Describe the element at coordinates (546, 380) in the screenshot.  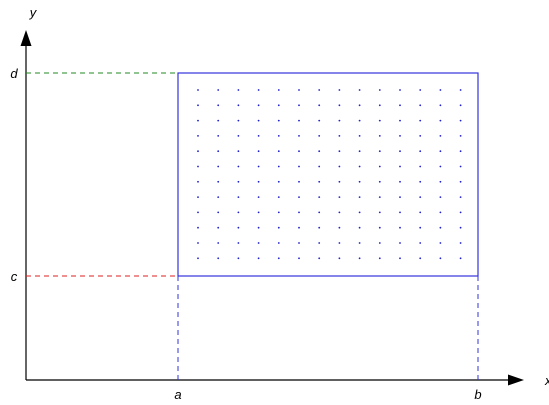
I see `x-axis-label: x` at that location.